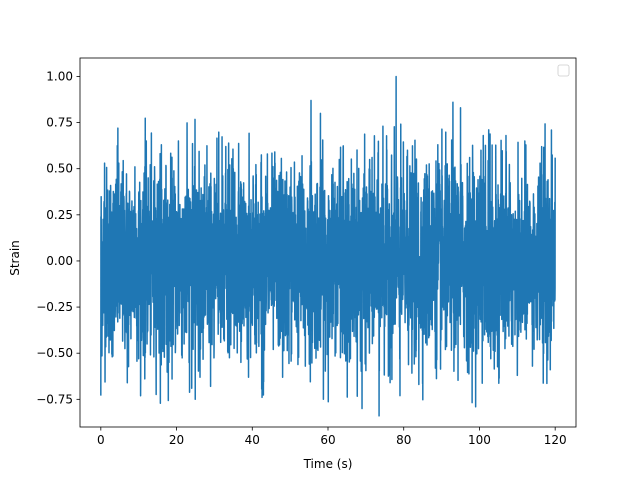  I want to click on y-axis-label: Strain, so click(15, 258).